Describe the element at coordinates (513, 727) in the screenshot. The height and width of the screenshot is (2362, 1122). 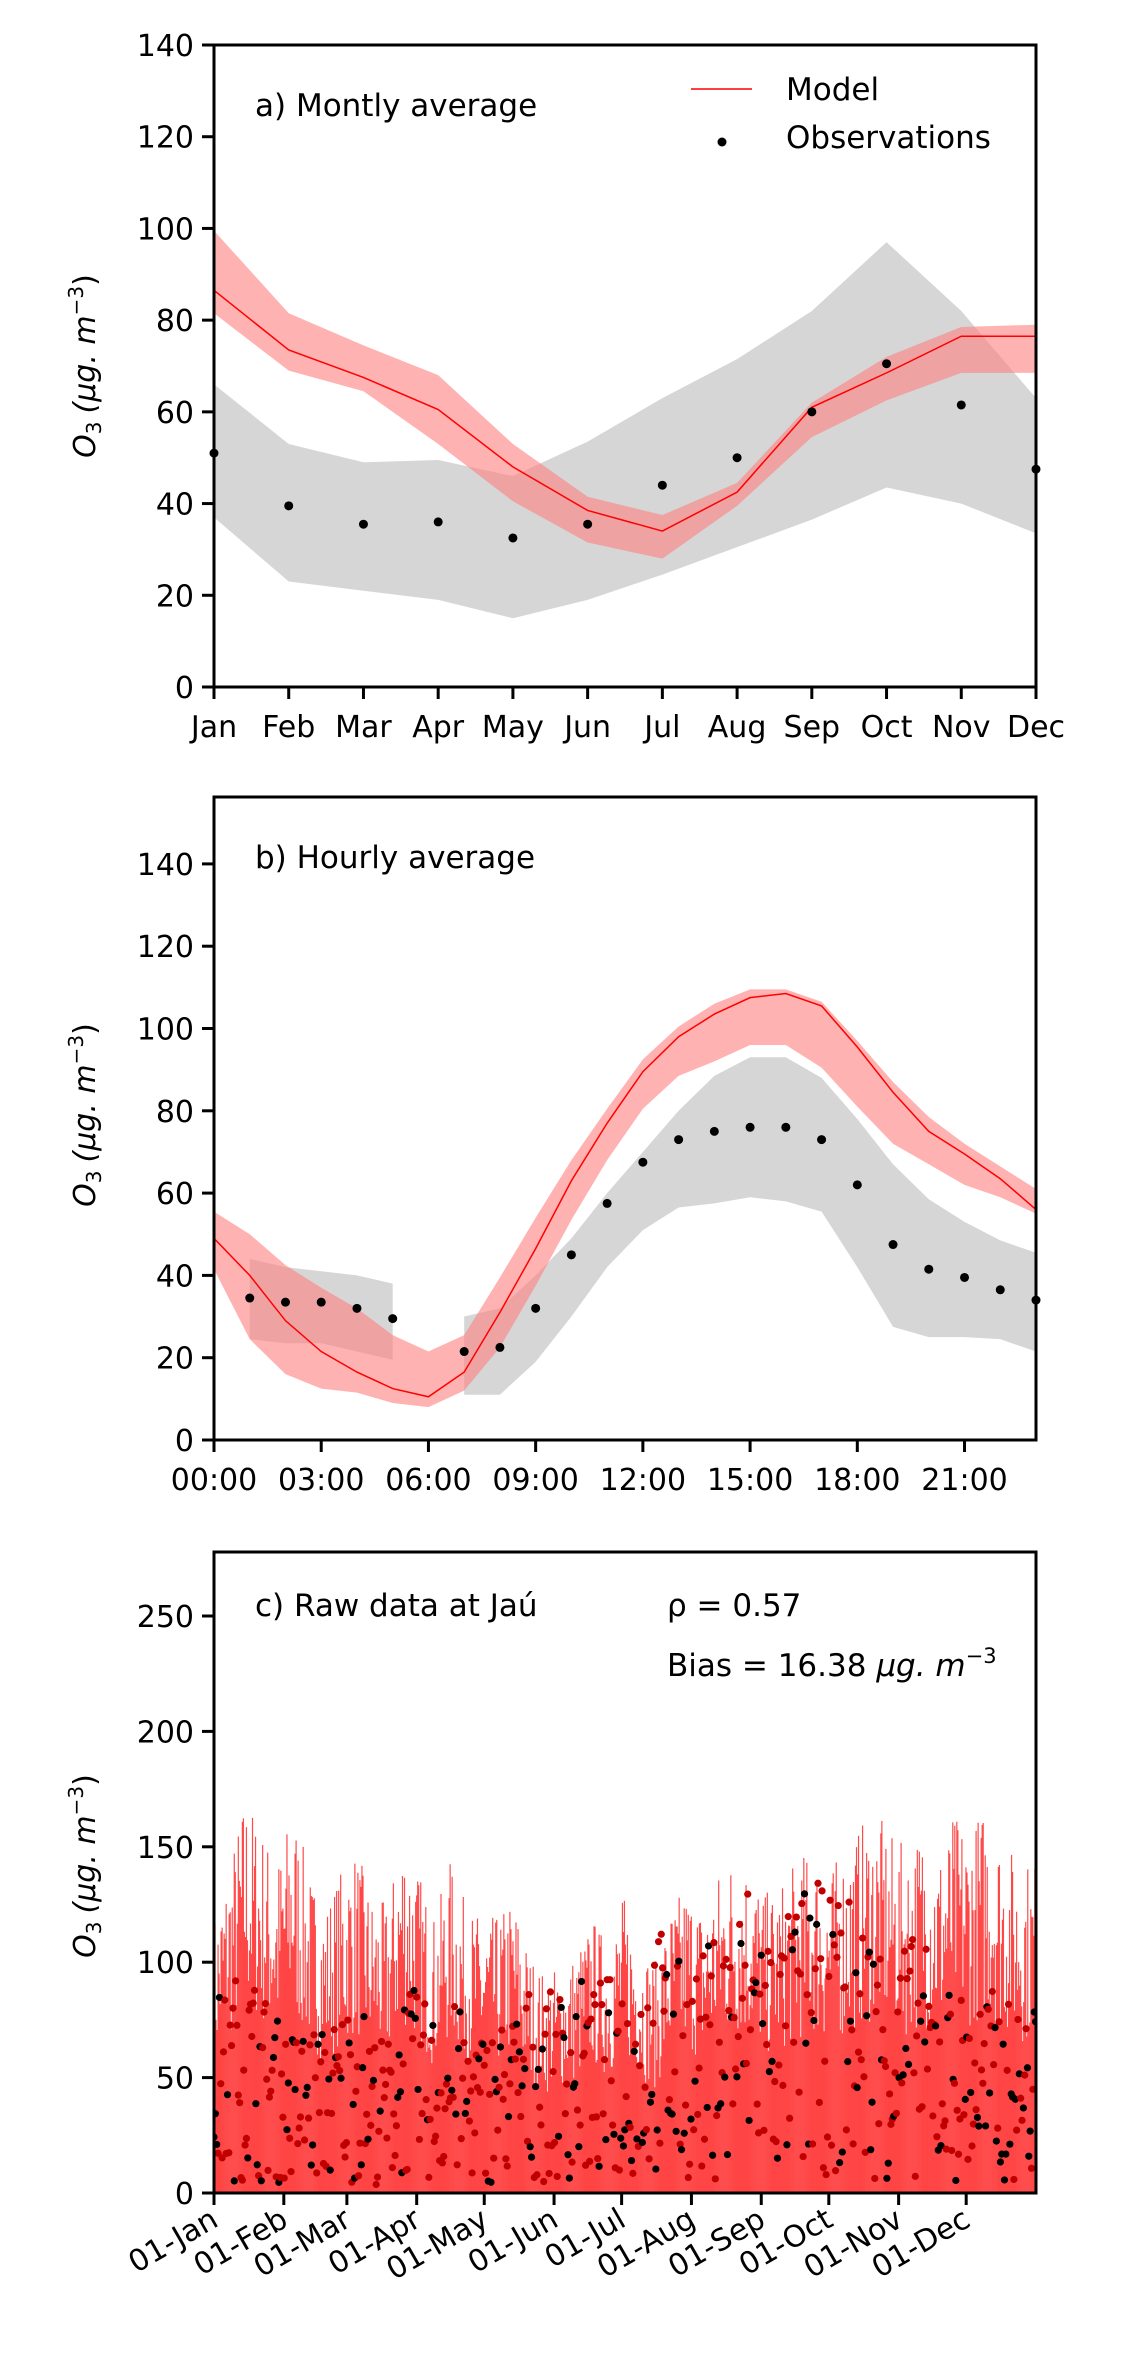
I see `x-tick-label: May` at that location.